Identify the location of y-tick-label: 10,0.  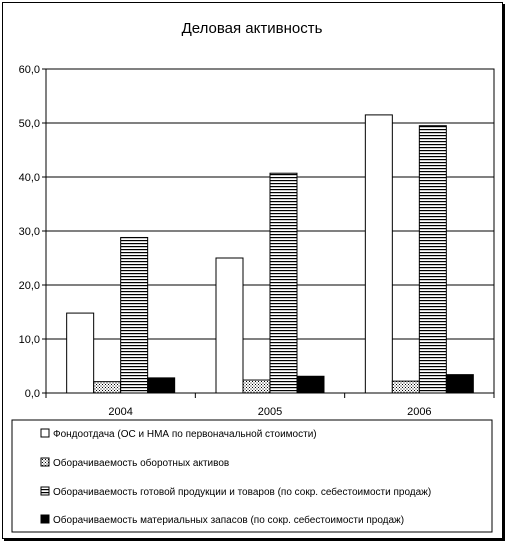
(29, 340).